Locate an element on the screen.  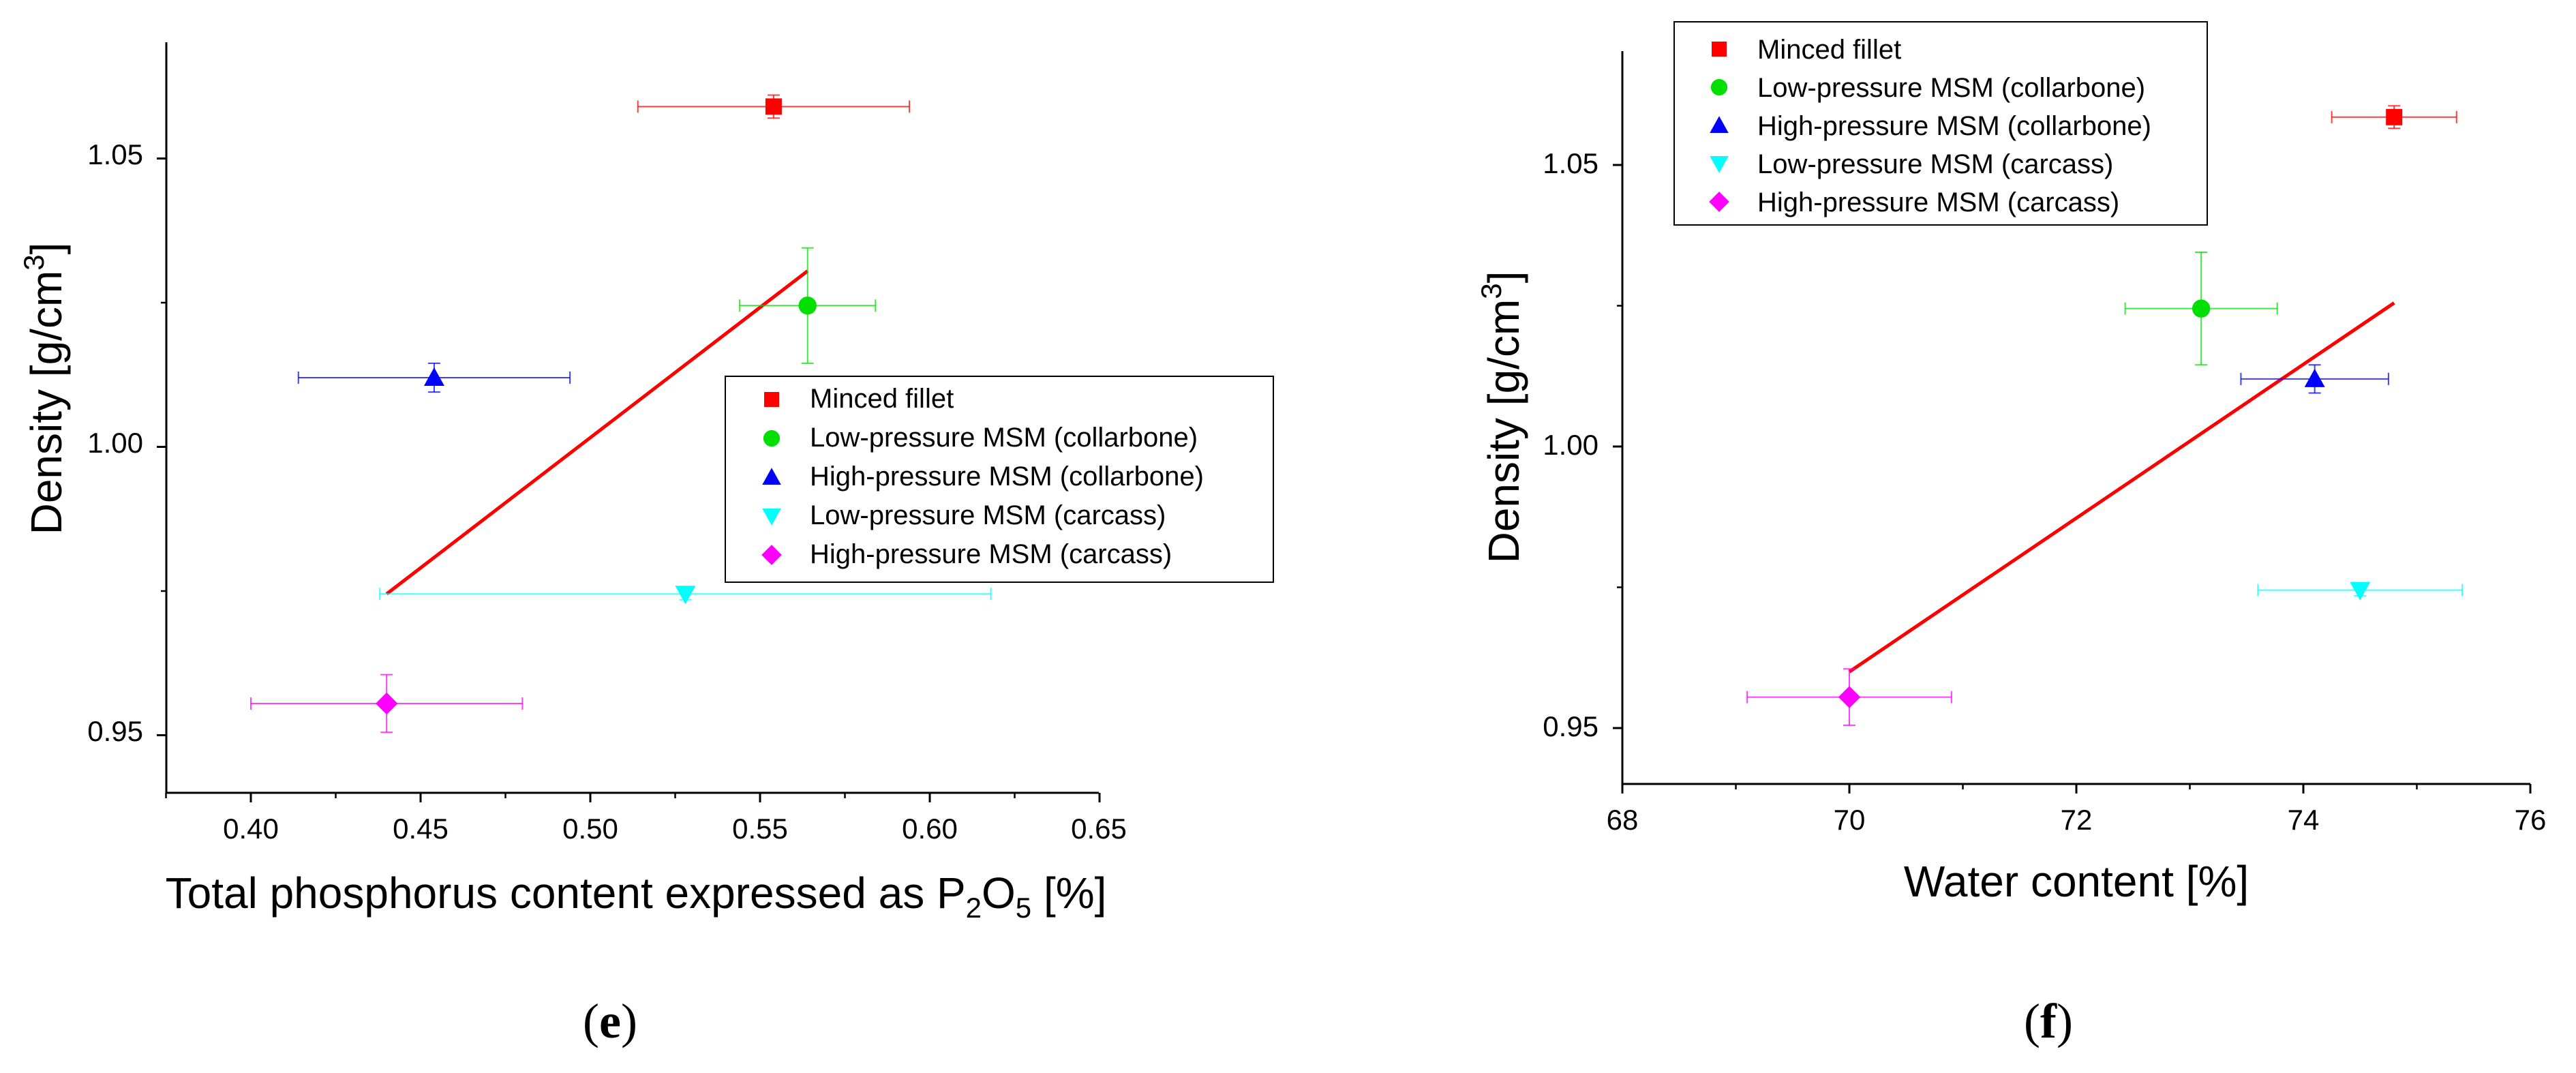
e-x-tick-label-5: 0.65 is located at coordinates (1099, 829).